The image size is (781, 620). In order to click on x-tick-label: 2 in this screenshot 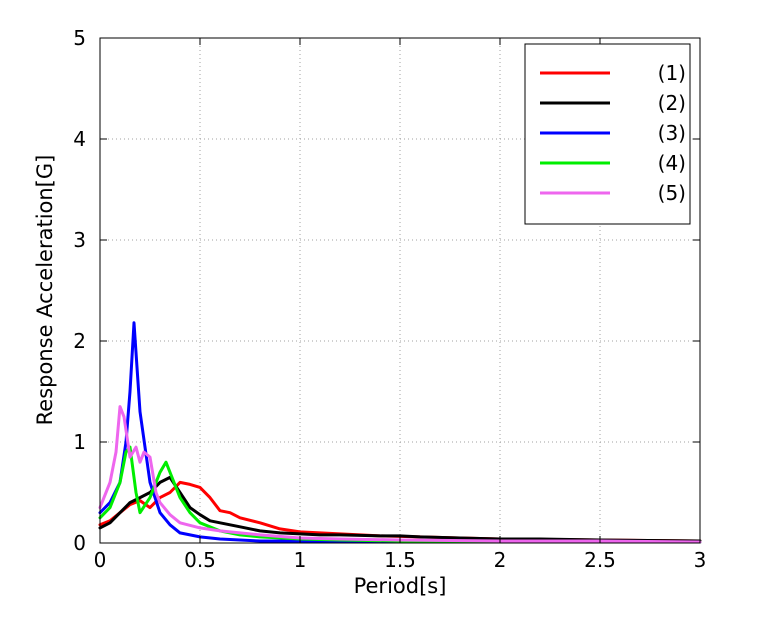, I will do `click(500, 560)`.